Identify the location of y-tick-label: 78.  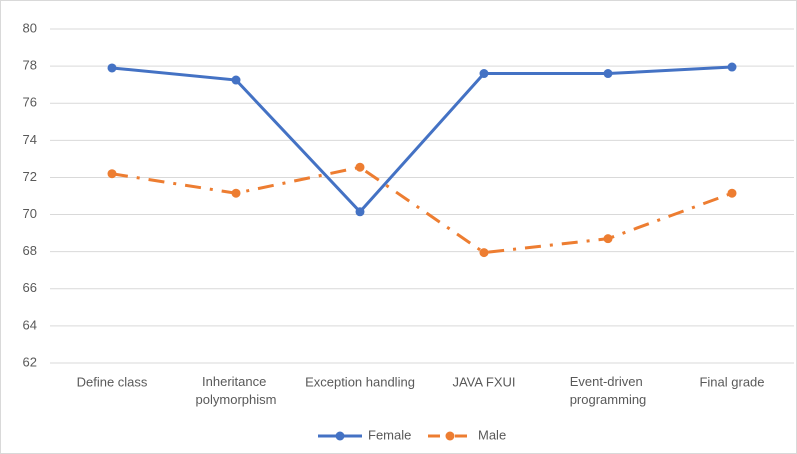
(30, 65).